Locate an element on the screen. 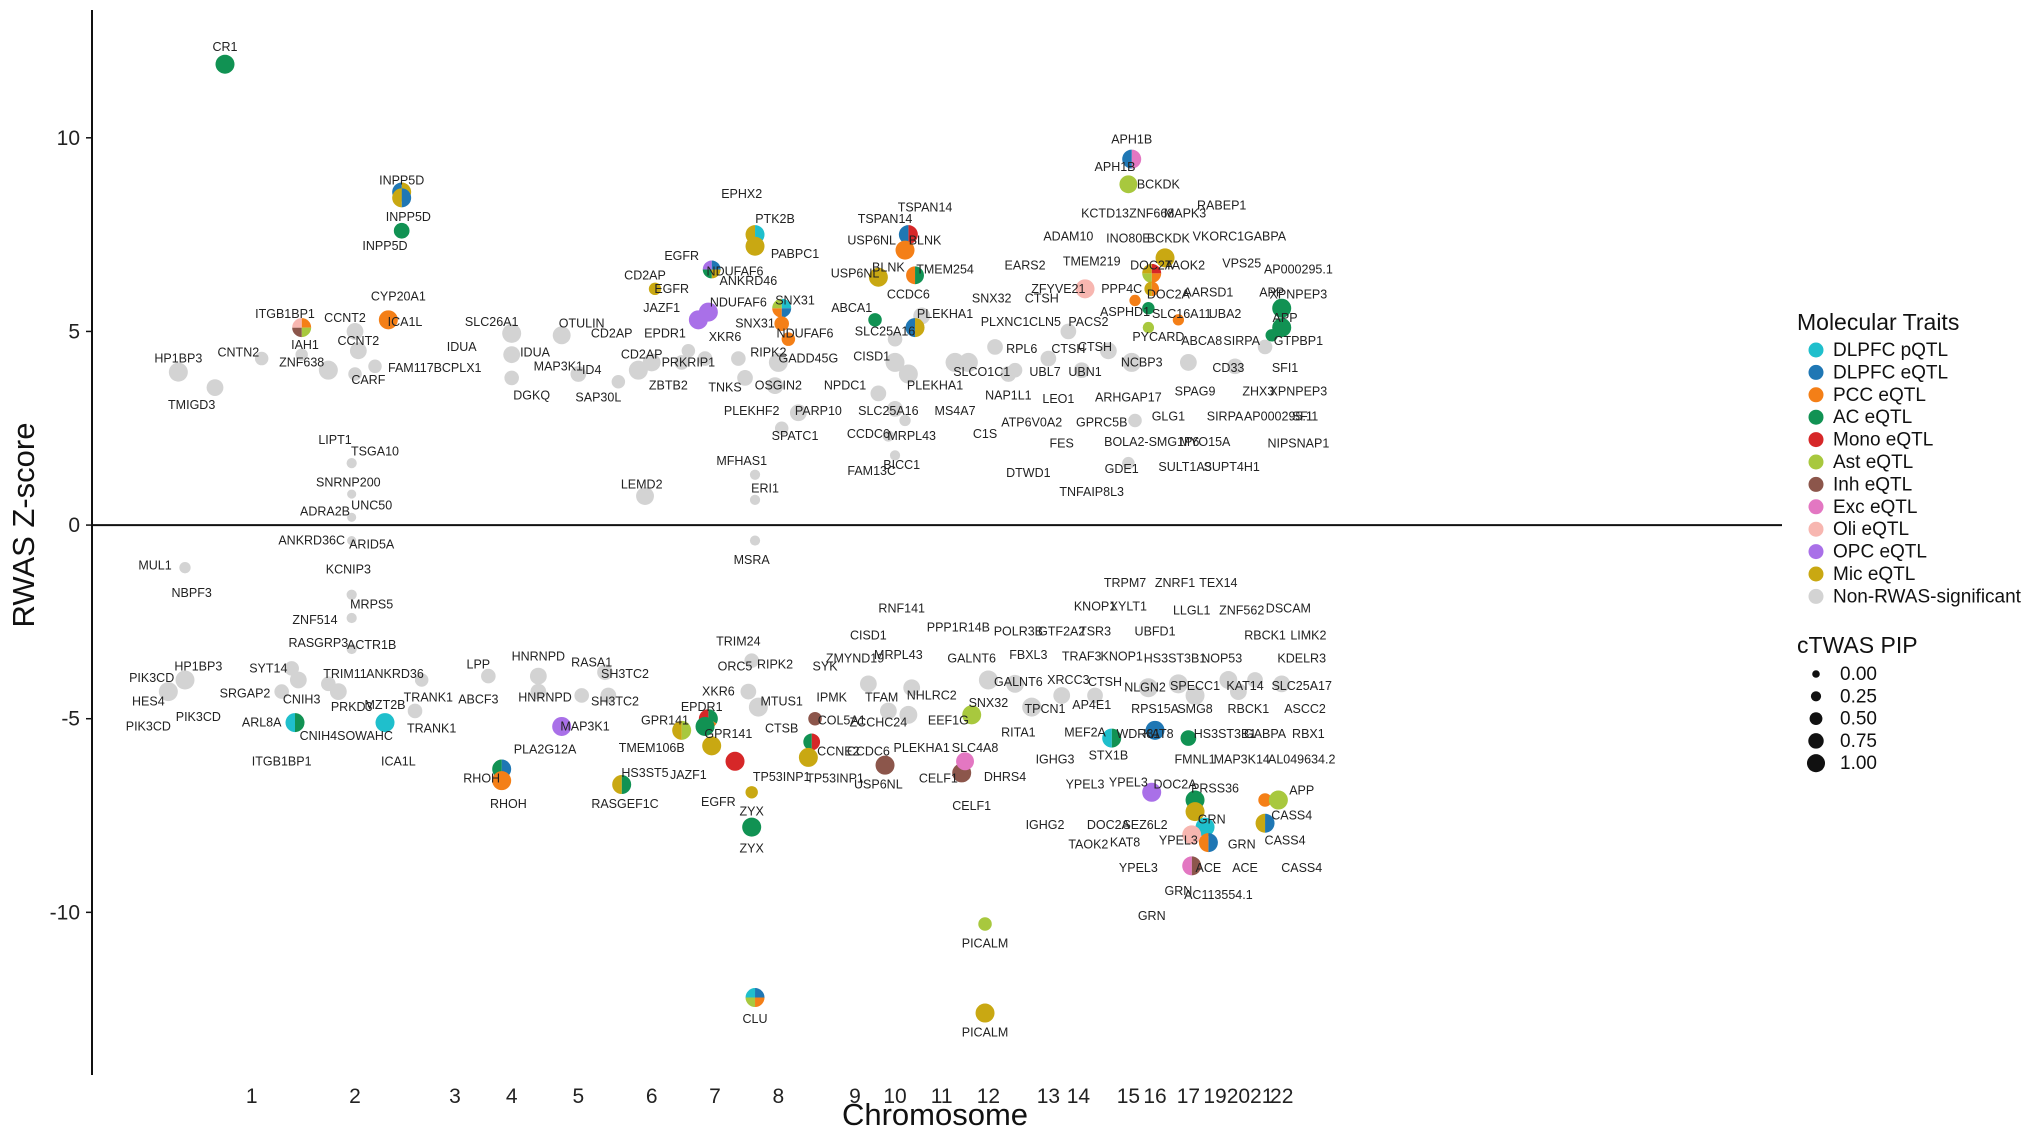  gene-point-specc1 is located at coordinates (1195, 695).